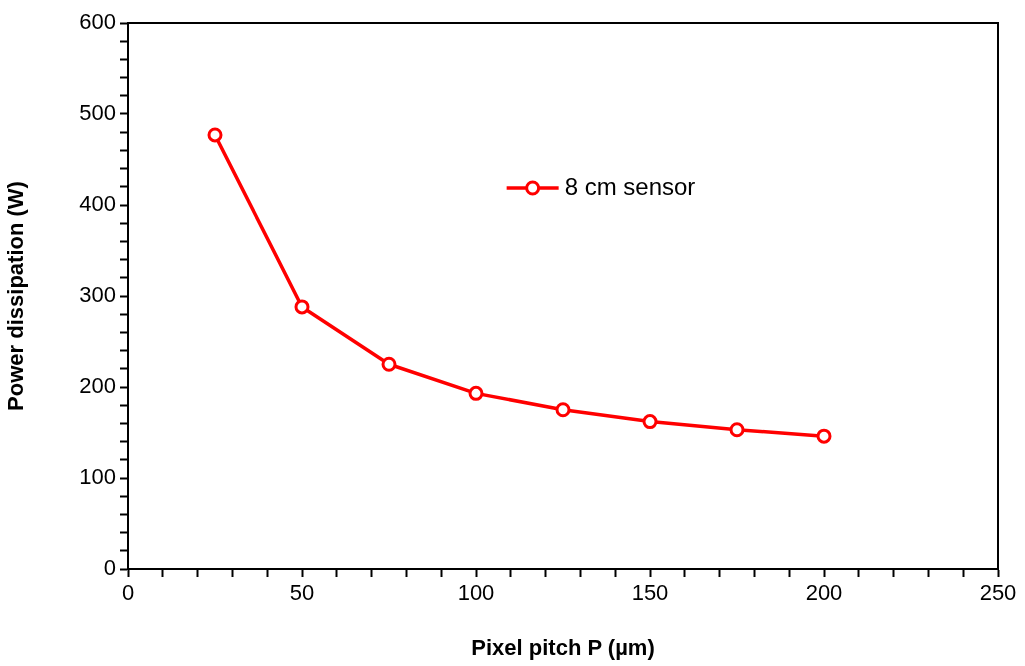 This screenshot has height=666, width=1025. What do you see at coordinates (97, 113) in the screenshot?
I see `y-tick-label: 500` at bounding box center [97, 113].